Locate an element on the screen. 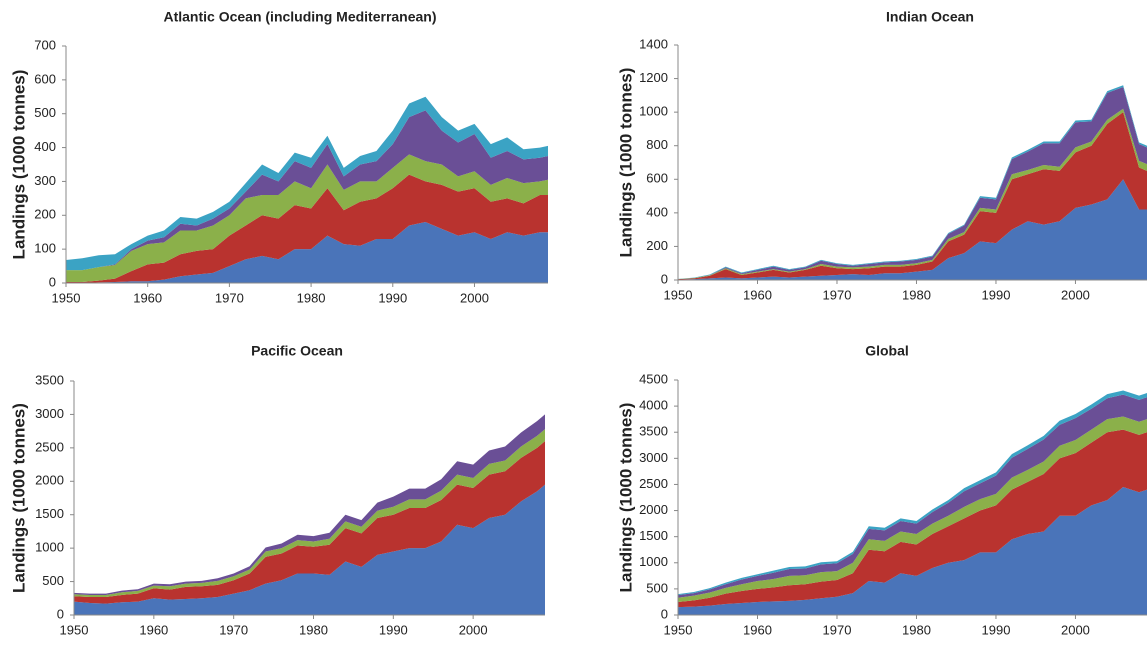  chart-title: Global is located at coordinates (887, 351).